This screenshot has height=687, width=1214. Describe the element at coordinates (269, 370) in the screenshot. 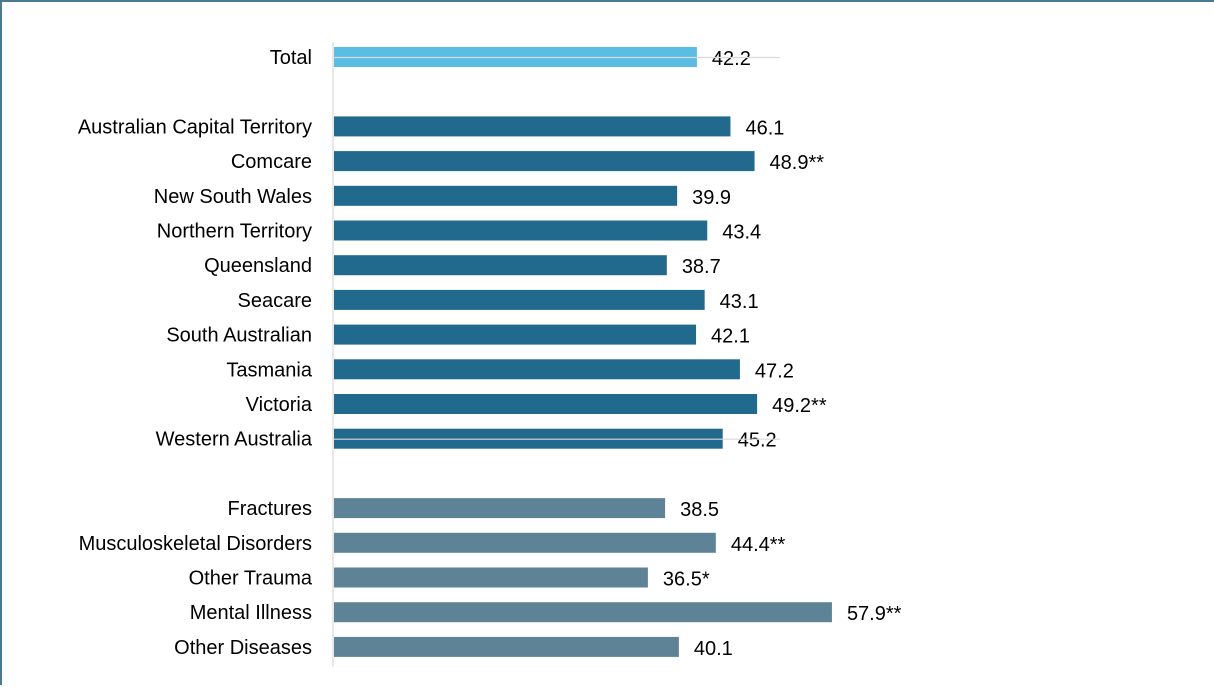

I see `category-label: Tasmania` at that location.